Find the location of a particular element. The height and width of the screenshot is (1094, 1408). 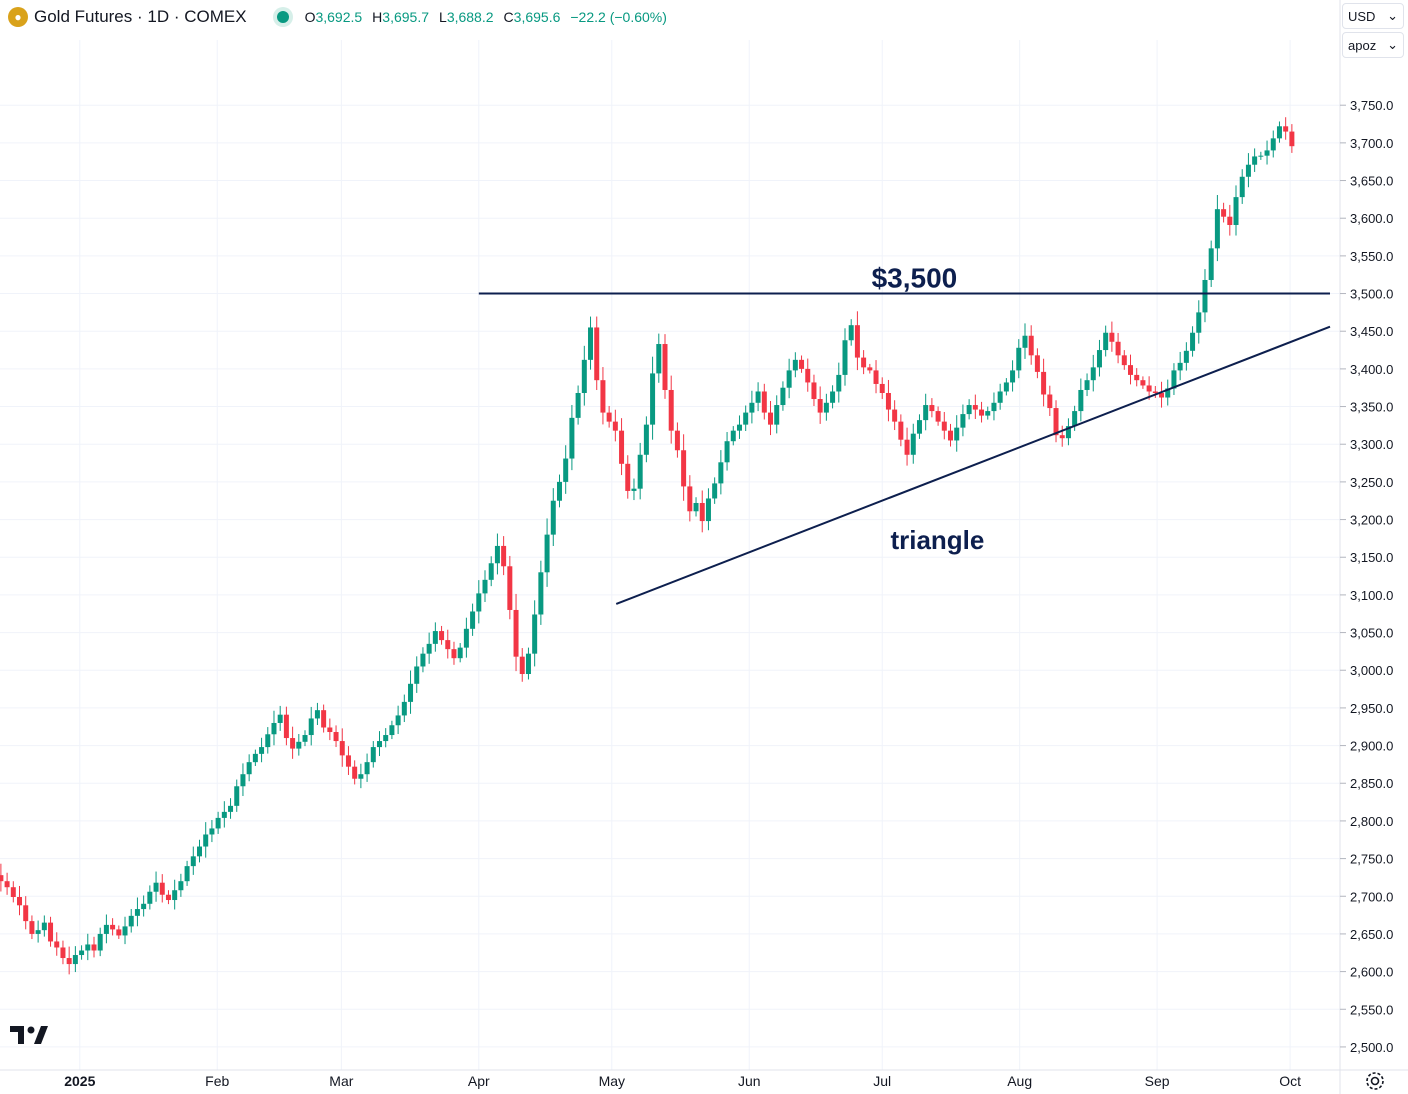

price-tick-label: 2,750.0 is located at coordinates (1371, 859).